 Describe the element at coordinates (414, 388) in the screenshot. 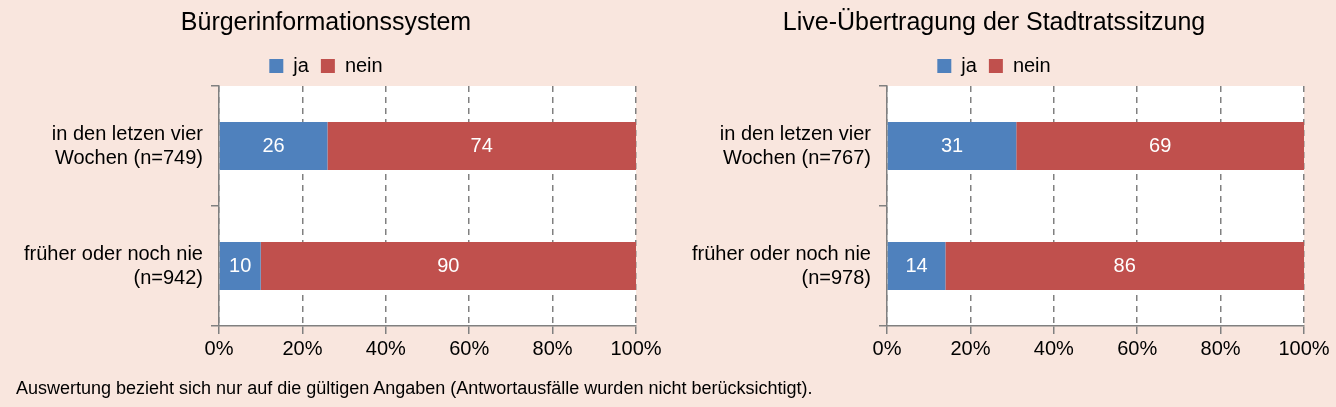

I see `text: Auswertung bezieht sich nur auf die gültigen Angaben (Antwortausfälle wurden nicht berücksichtigt).` at that location.